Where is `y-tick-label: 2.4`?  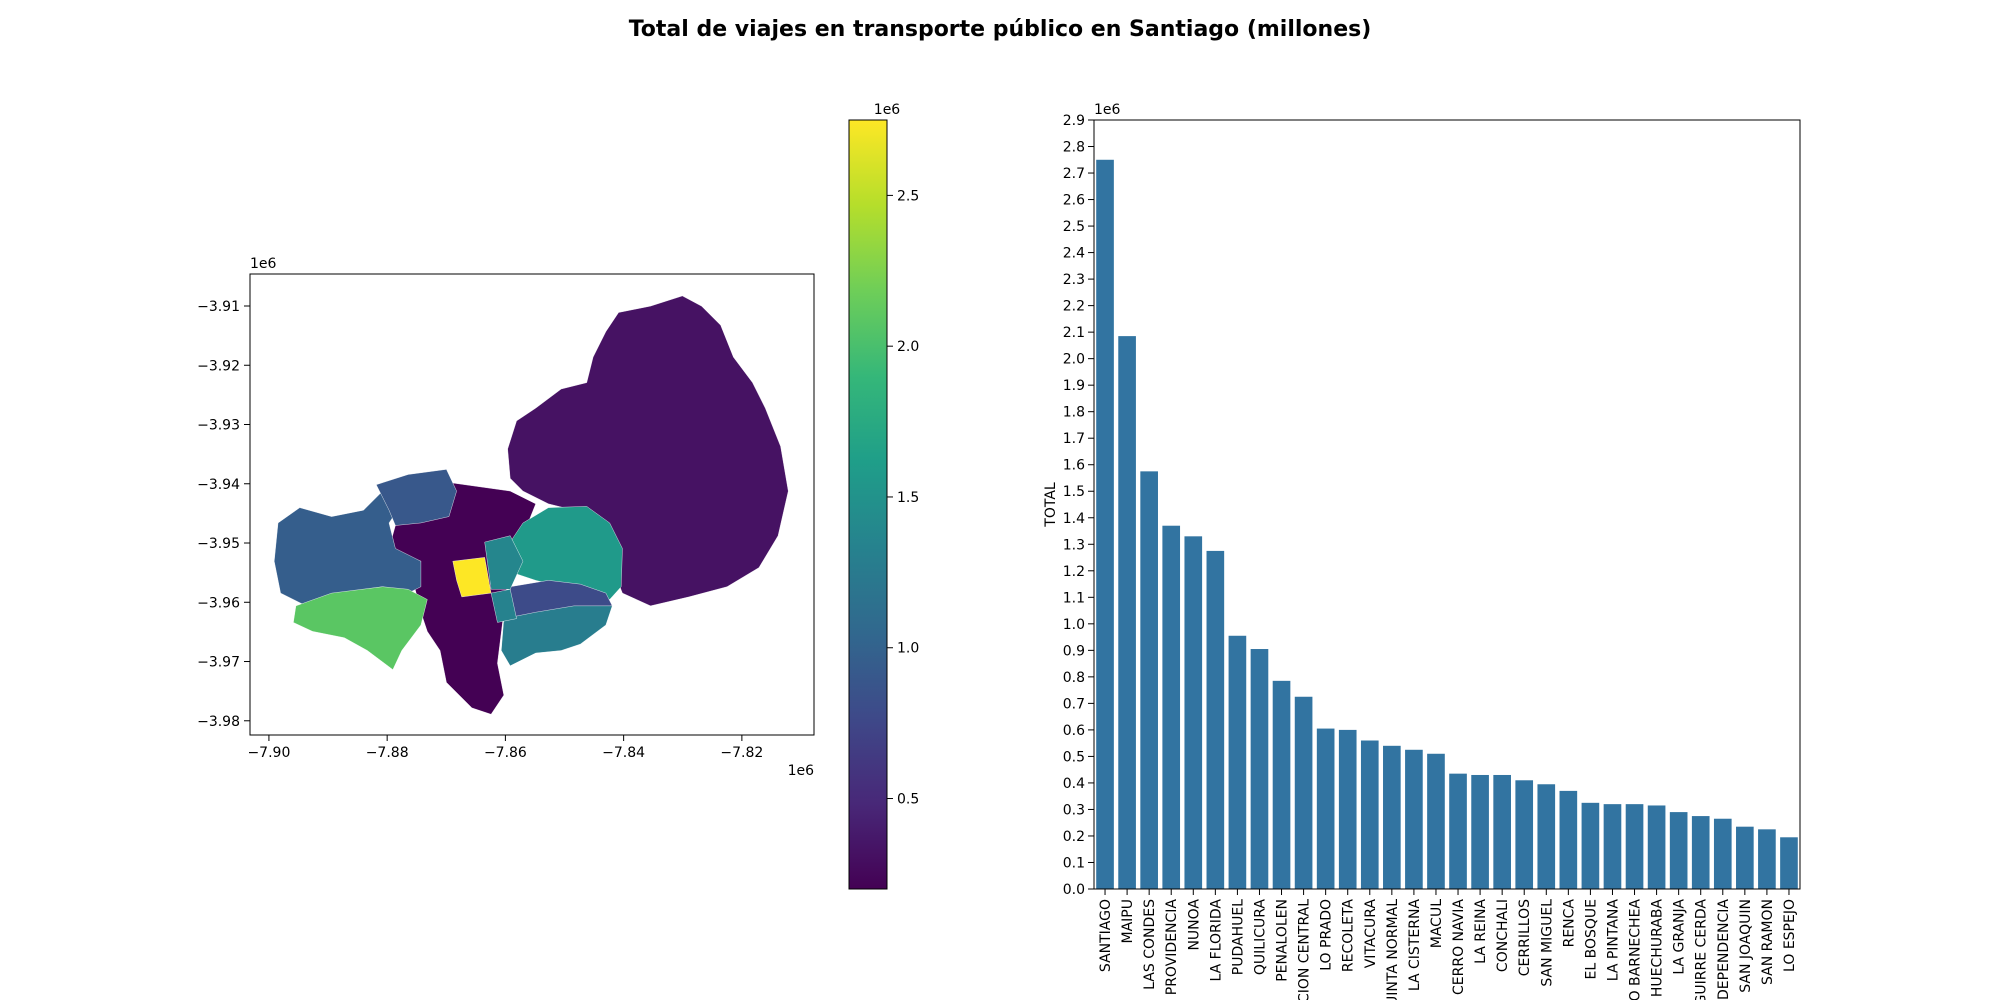
y-tick-label: 2.4 is located at coordinates (1074, 254).